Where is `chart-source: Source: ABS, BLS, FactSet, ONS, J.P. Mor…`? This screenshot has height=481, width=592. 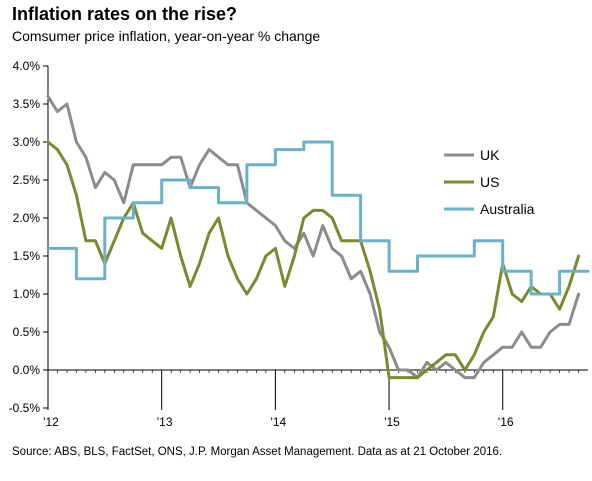 chart-source: Source: ABS, BLS, FactSet, ONS, J.P. Mor… is located at coordinates (257, 452).